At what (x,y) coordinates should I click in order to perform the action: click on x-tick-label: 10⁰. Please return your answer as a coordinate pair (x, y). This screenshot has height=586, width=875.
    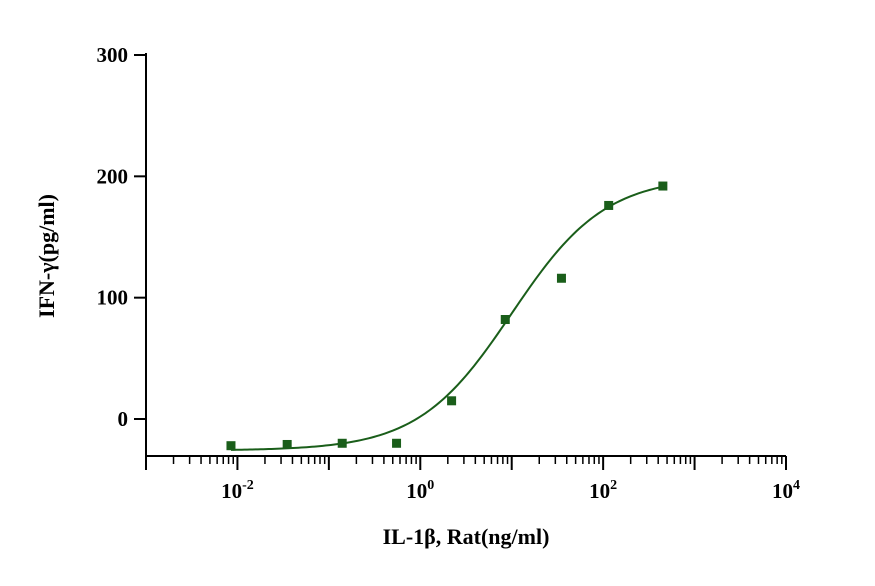
    Looking at the image, I should click on (420, 490).